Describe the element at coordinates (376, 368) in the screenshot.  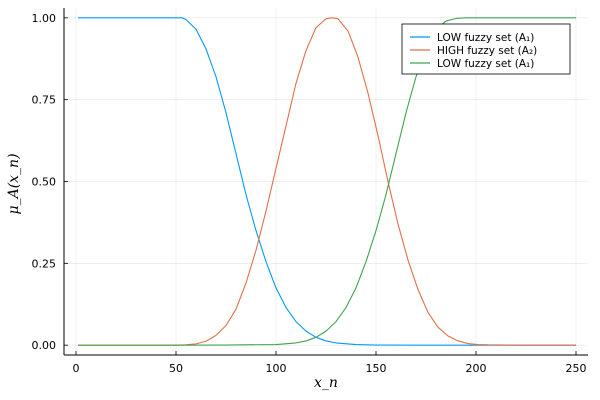
I see `x-tick-label-3: 150` at that location.